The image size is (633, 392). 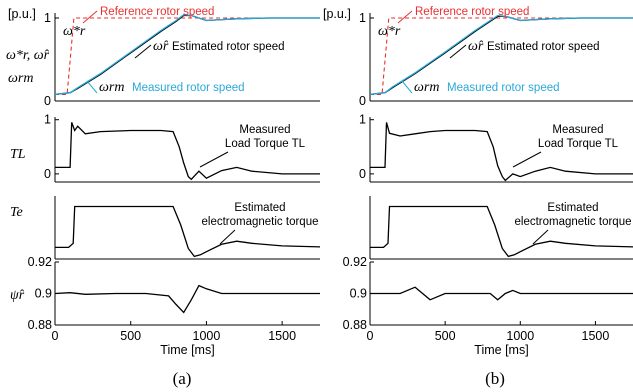 I want to click on panel-b-flux-plot: 0.88 0.9 0.92, so click(x=488, y=293).